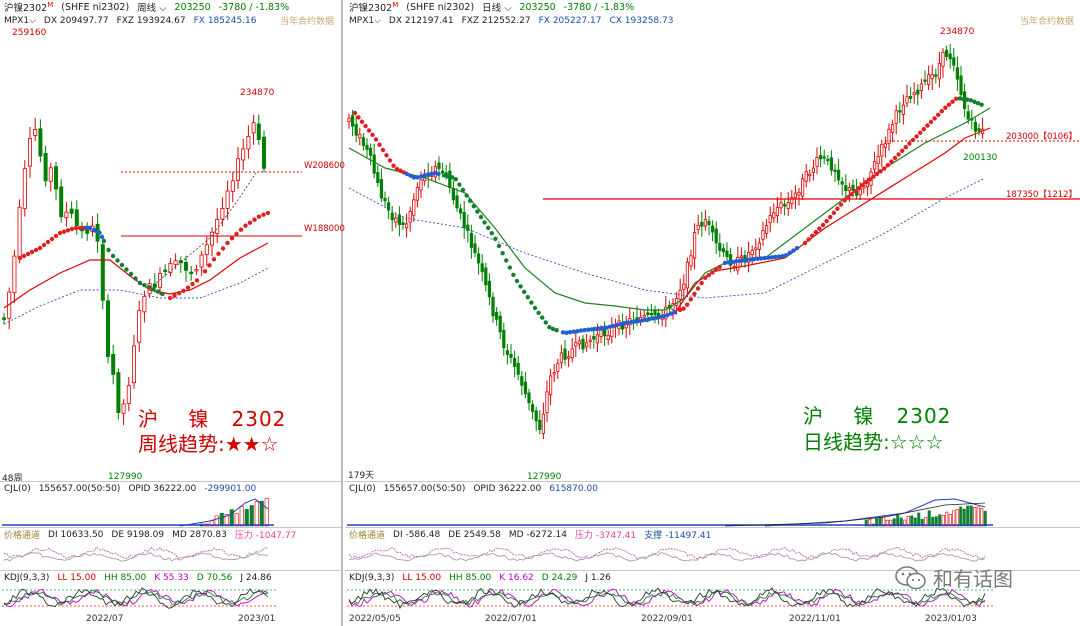 The width and height of the screenshot is (1080, 626). Describe the element at coordinates (367, 536) in the screenshot. I see `daily-channel-name: 价格通道` at that location.